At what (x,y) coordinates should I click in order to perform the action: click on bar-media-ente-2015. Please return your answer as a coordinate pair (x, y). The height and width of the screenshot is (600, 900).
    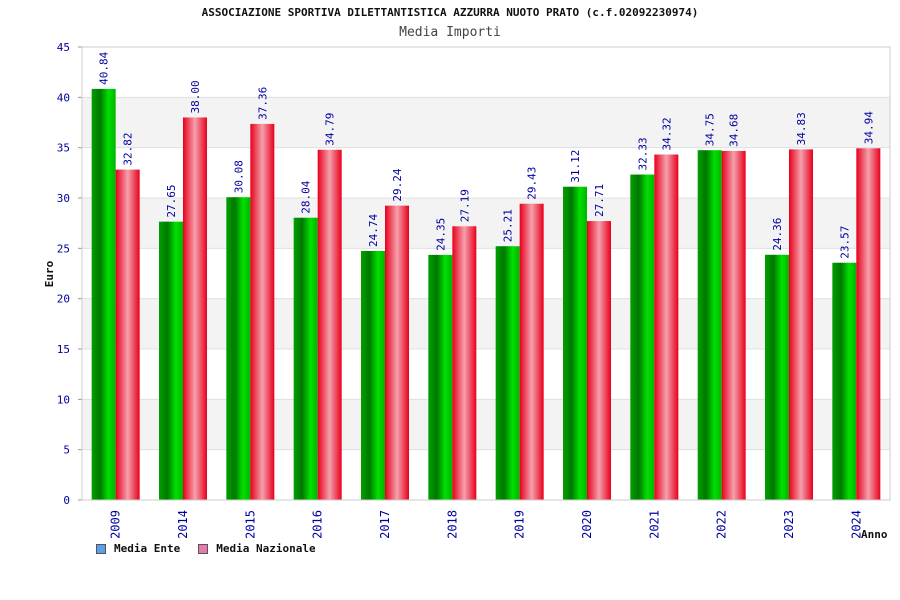
    Looking at the image, I should click on (238, 348).